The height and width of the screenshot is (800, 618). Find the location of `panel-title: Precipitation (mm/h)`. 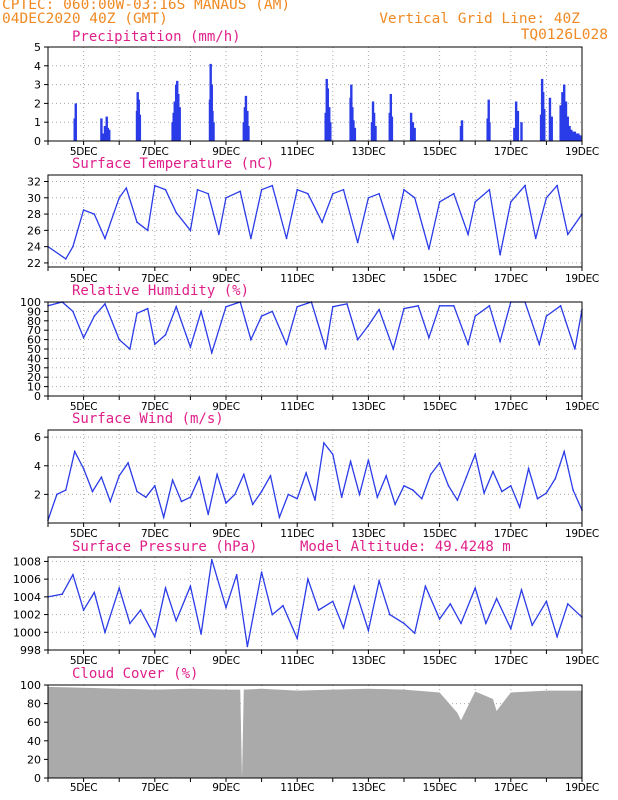

panel-title: Precipitation (mm/h) is located at coordinates (156, 37).